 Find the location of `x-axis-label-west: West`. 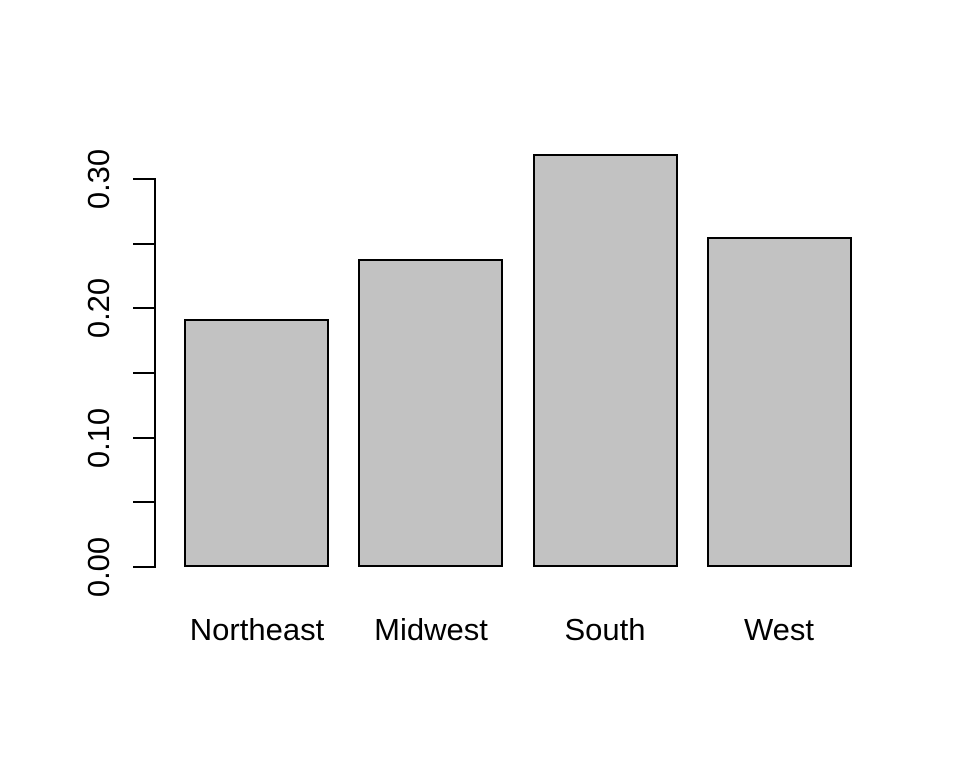

x-axis-label-west: West is located at coordinates (779, 629).